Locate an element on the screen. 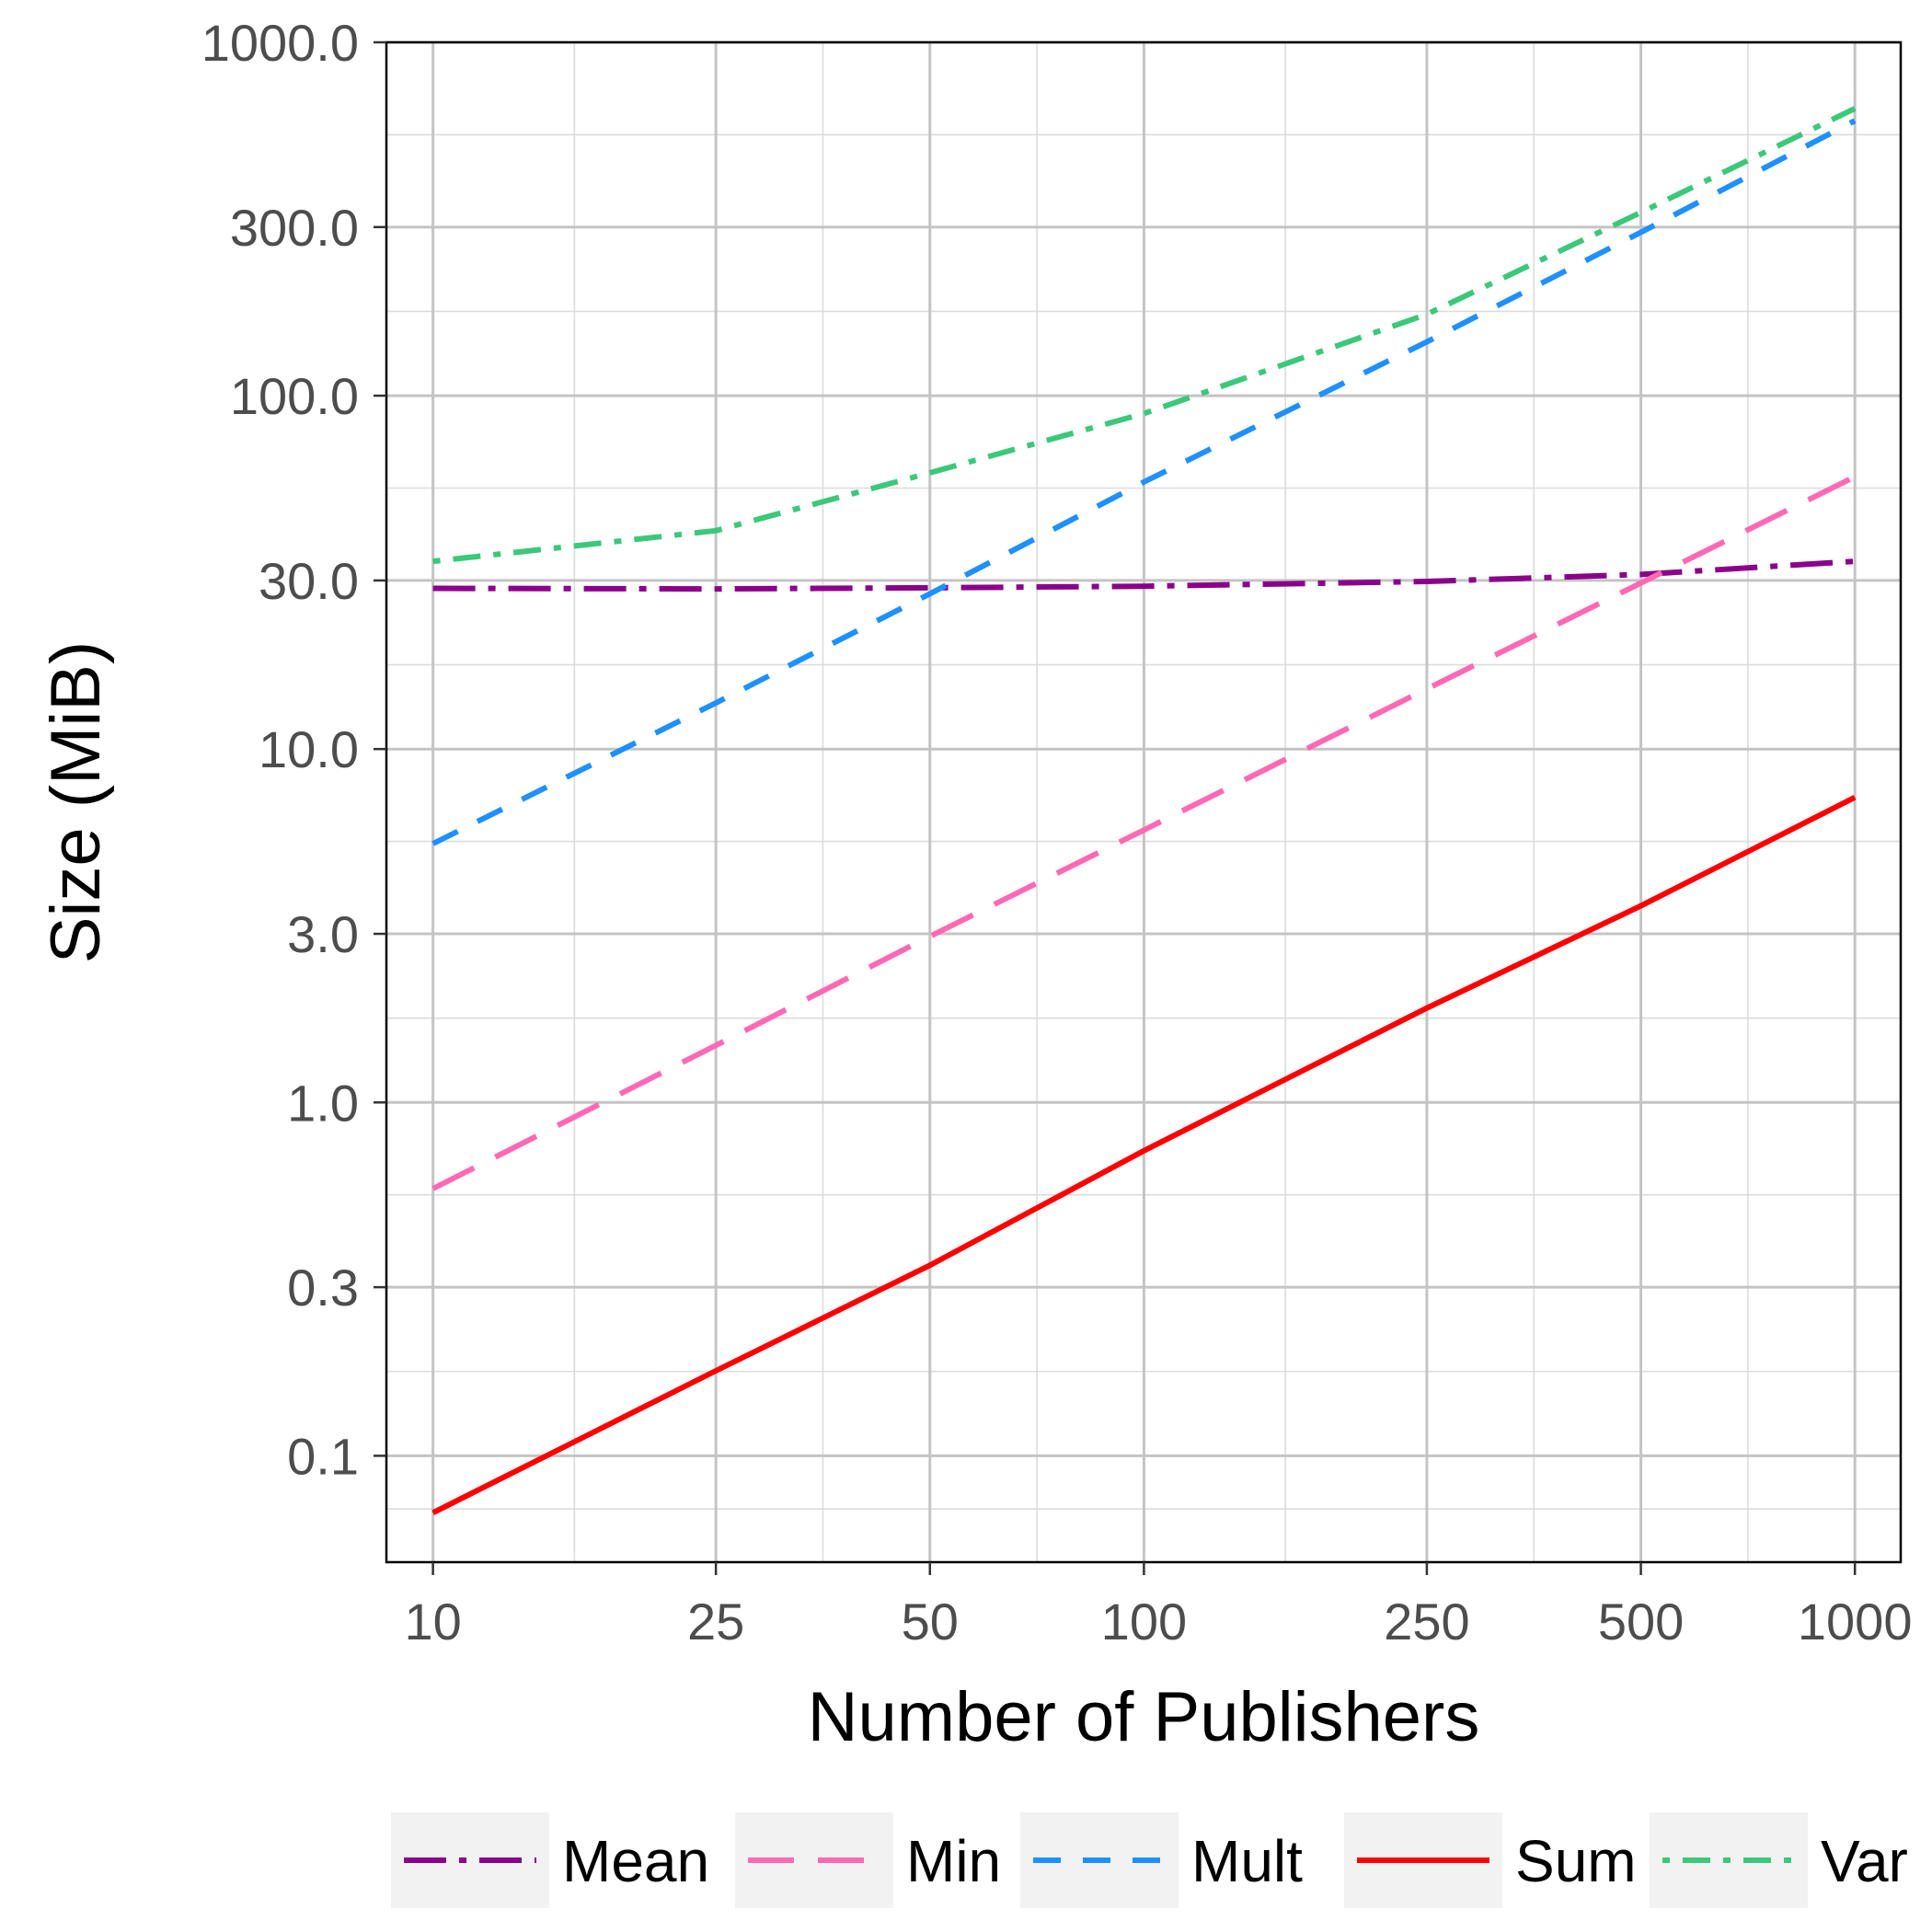  legend-label-mult: Mult is located at coordinates (1247, 1861).